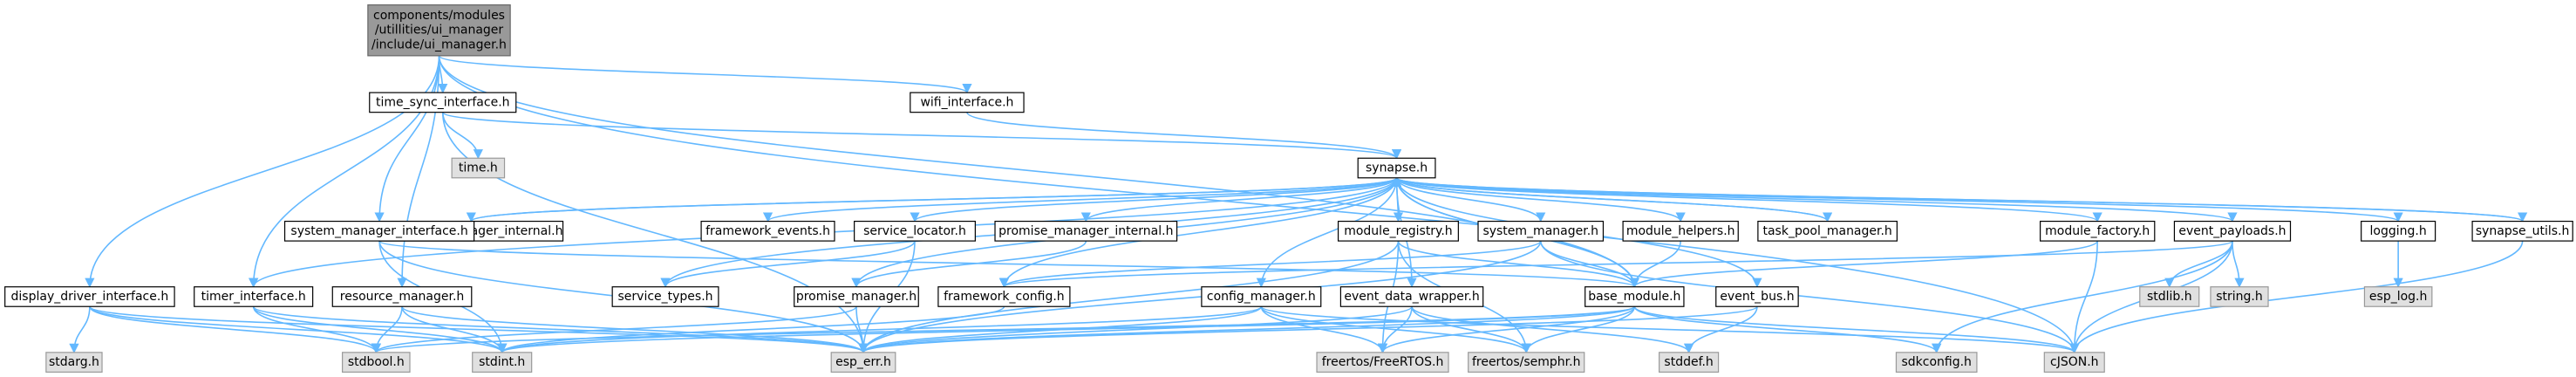  I want to click on edge-framework_config_h-to-stdint_h, so click(751, 329).